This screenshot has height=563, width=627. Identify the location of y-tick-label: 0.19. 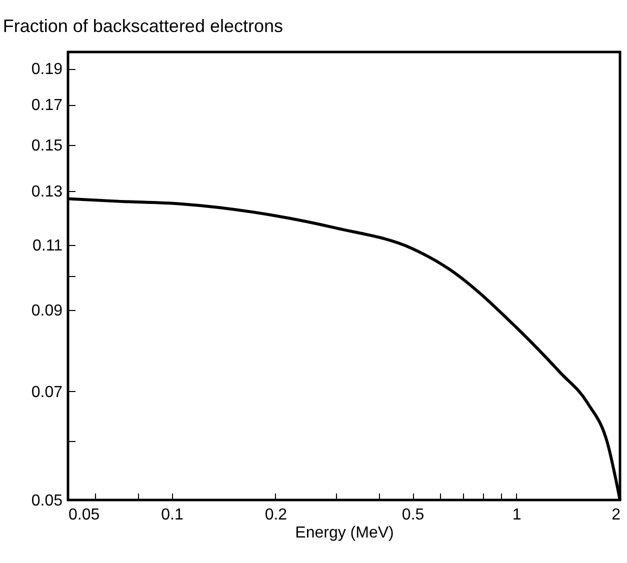
(47, 69).